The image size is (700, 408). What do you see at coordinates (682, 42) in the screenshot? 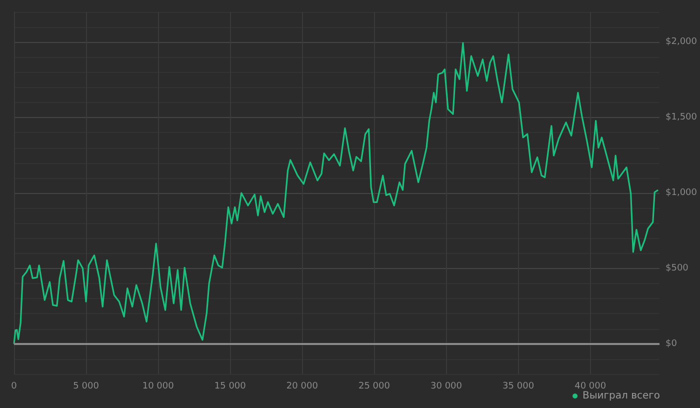
I see `y-tick-label: $2,000` at bounding box center [682, 42].